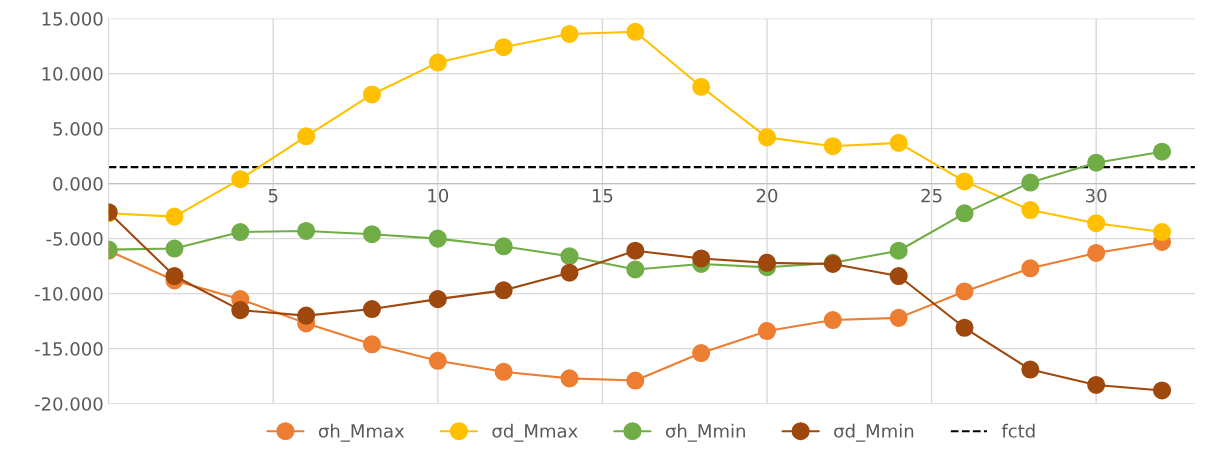 This screenshot has width=1207, height=464. Describe the element at coordinates (74, 239) in the screenshot. I see `y-tick-label: -5.000` at that location.